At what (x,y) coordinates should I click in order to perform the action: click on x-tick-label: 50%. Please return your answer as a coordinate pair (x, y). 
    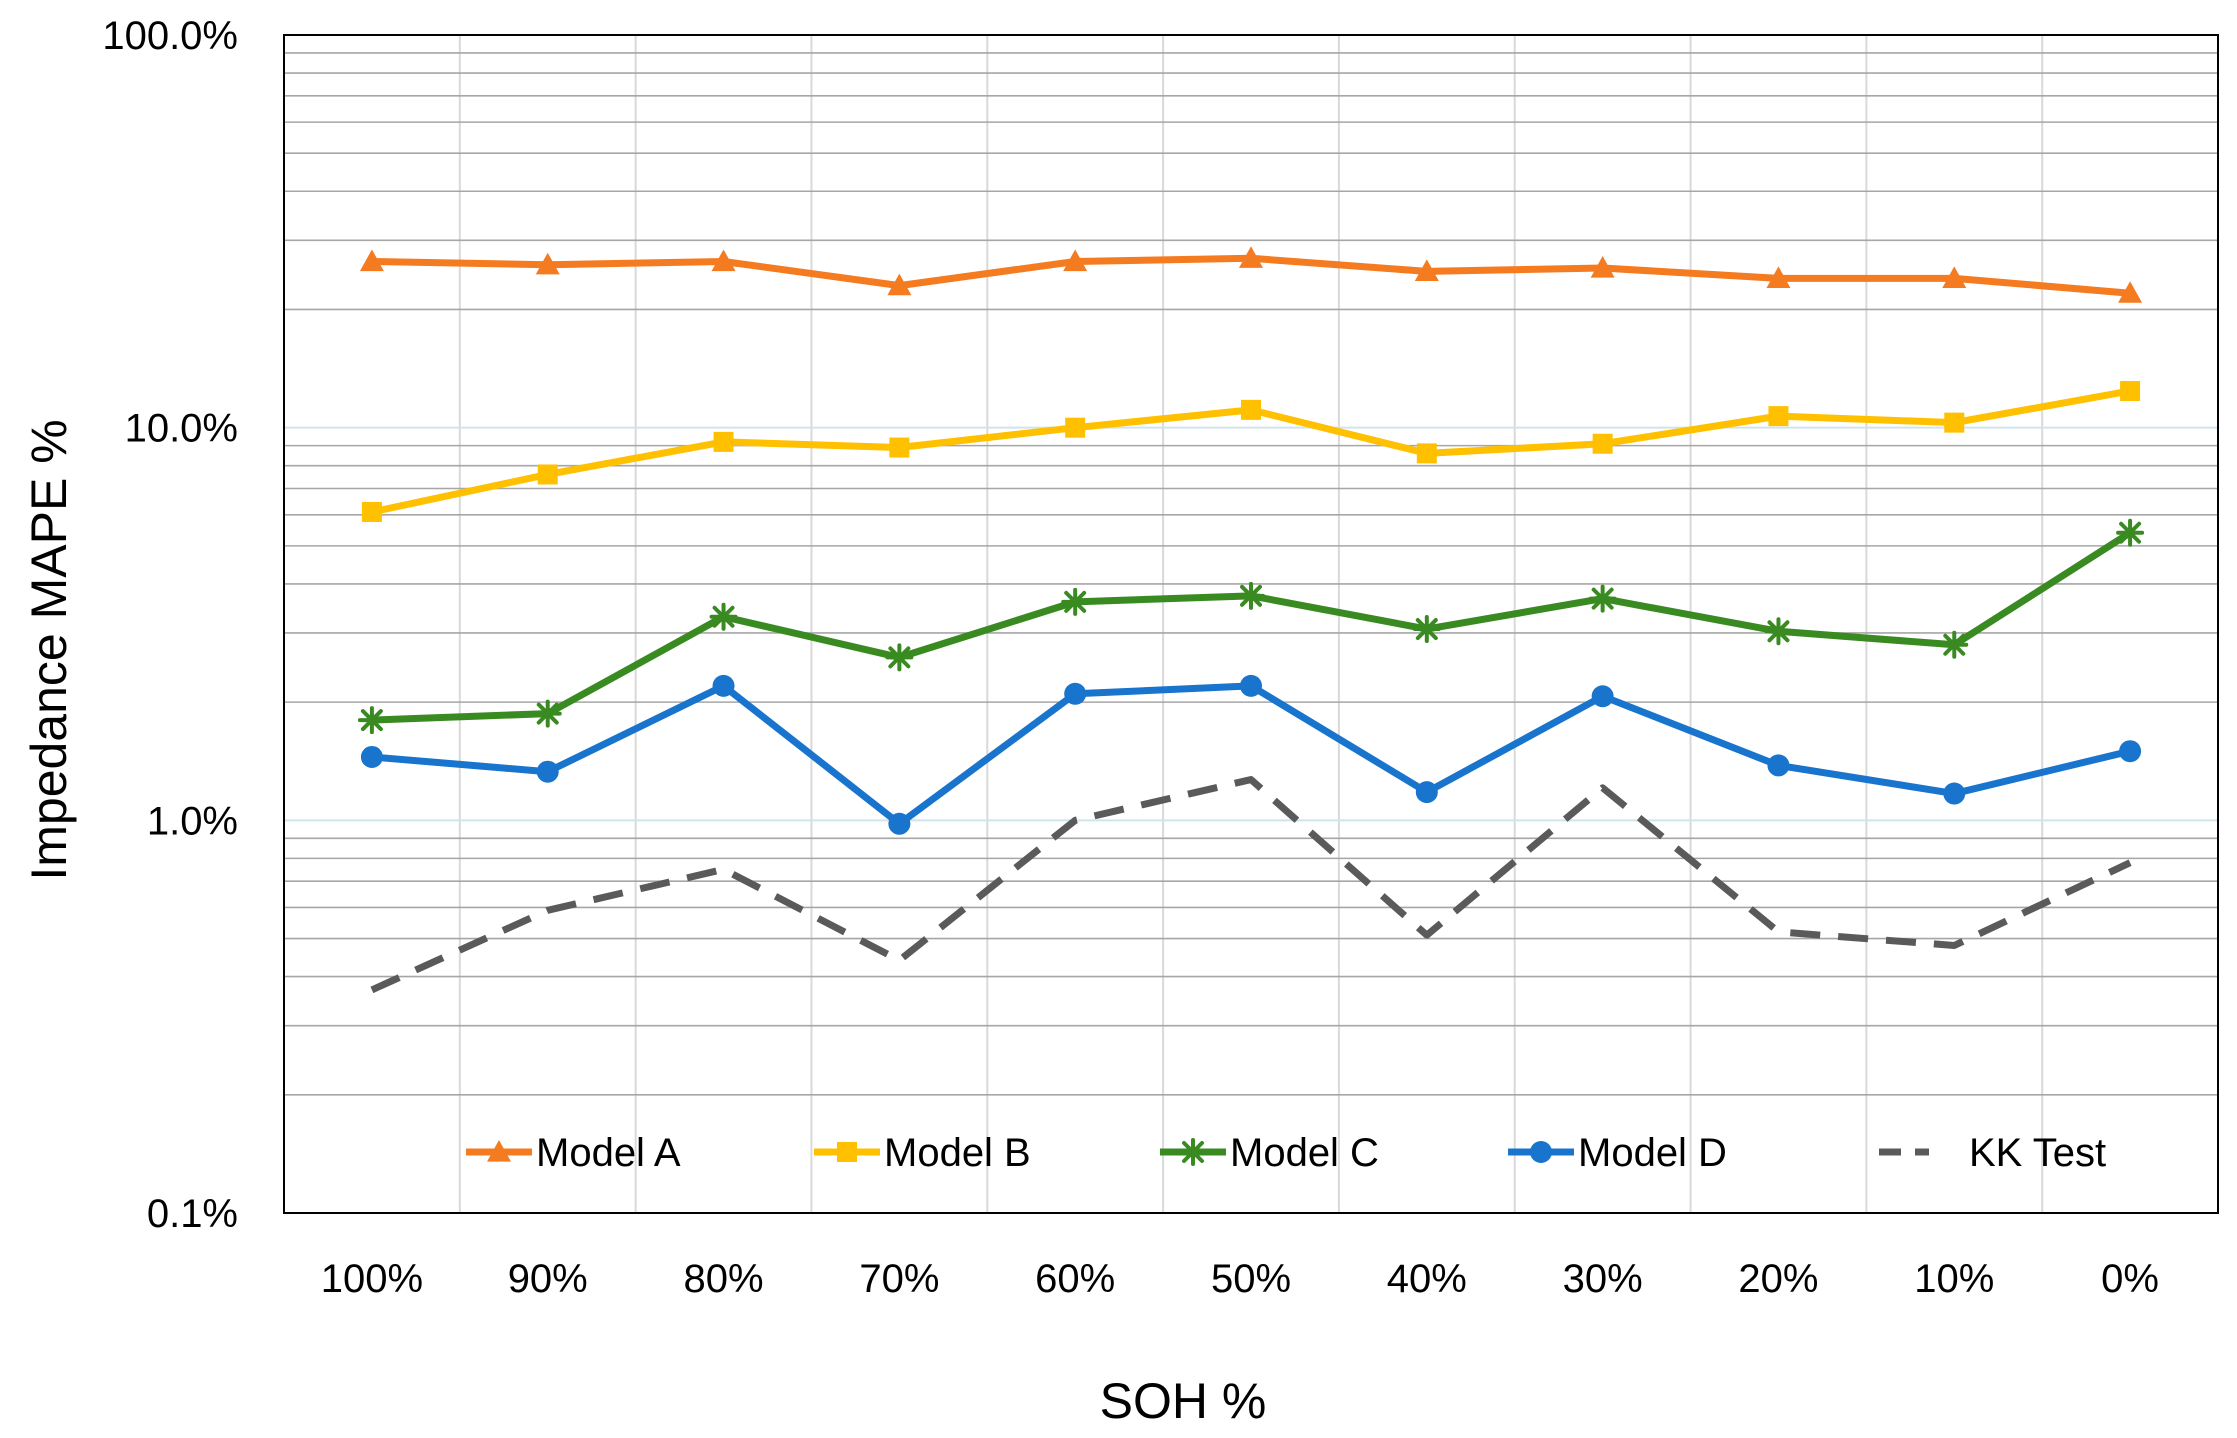
    Looking at the image, I should click on (1251, 1279).